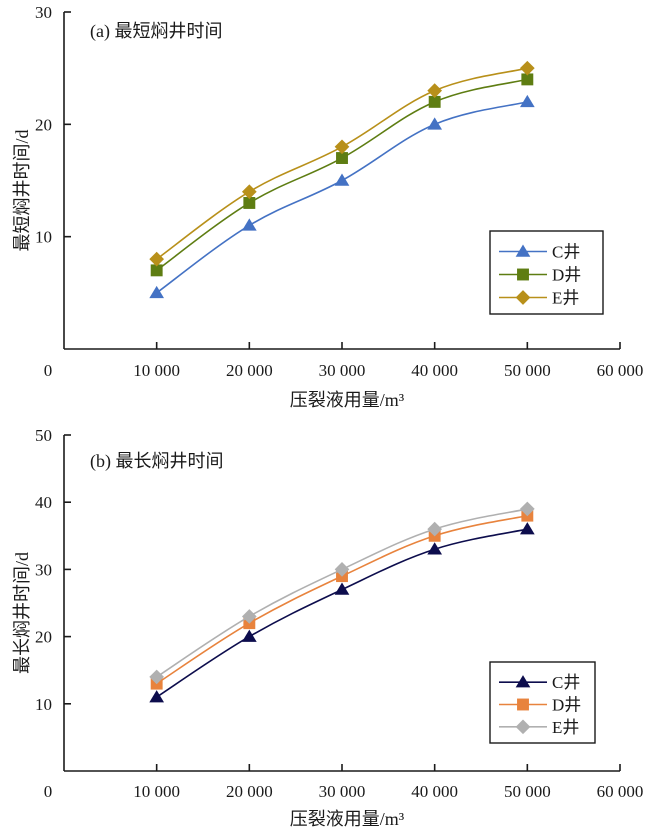 The height and width of the screenshot is (834, 650). What do you see at coordinates (43, 435) in the screenshot?
I see `y-tick-label: 50` at bounding box center [43, 435].